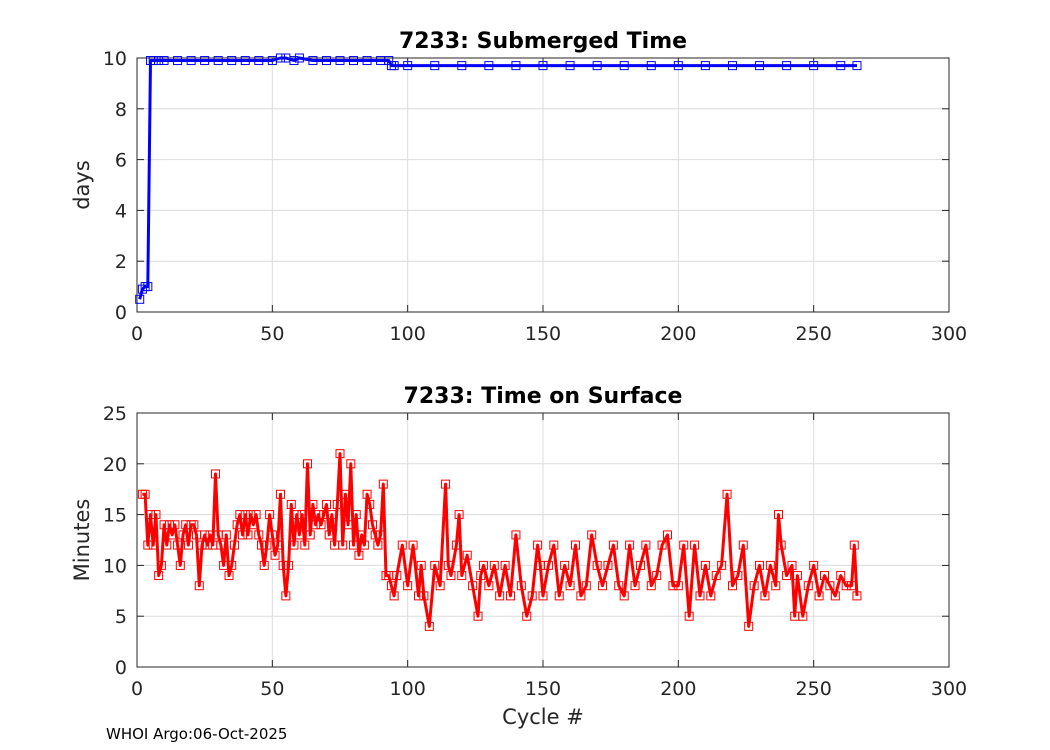 This screenshot has width=1050, height=750. Describe the element at coordinates (543, 41) in the screenshot. I see `chart-title: 7233: Submerged Time` at that location.